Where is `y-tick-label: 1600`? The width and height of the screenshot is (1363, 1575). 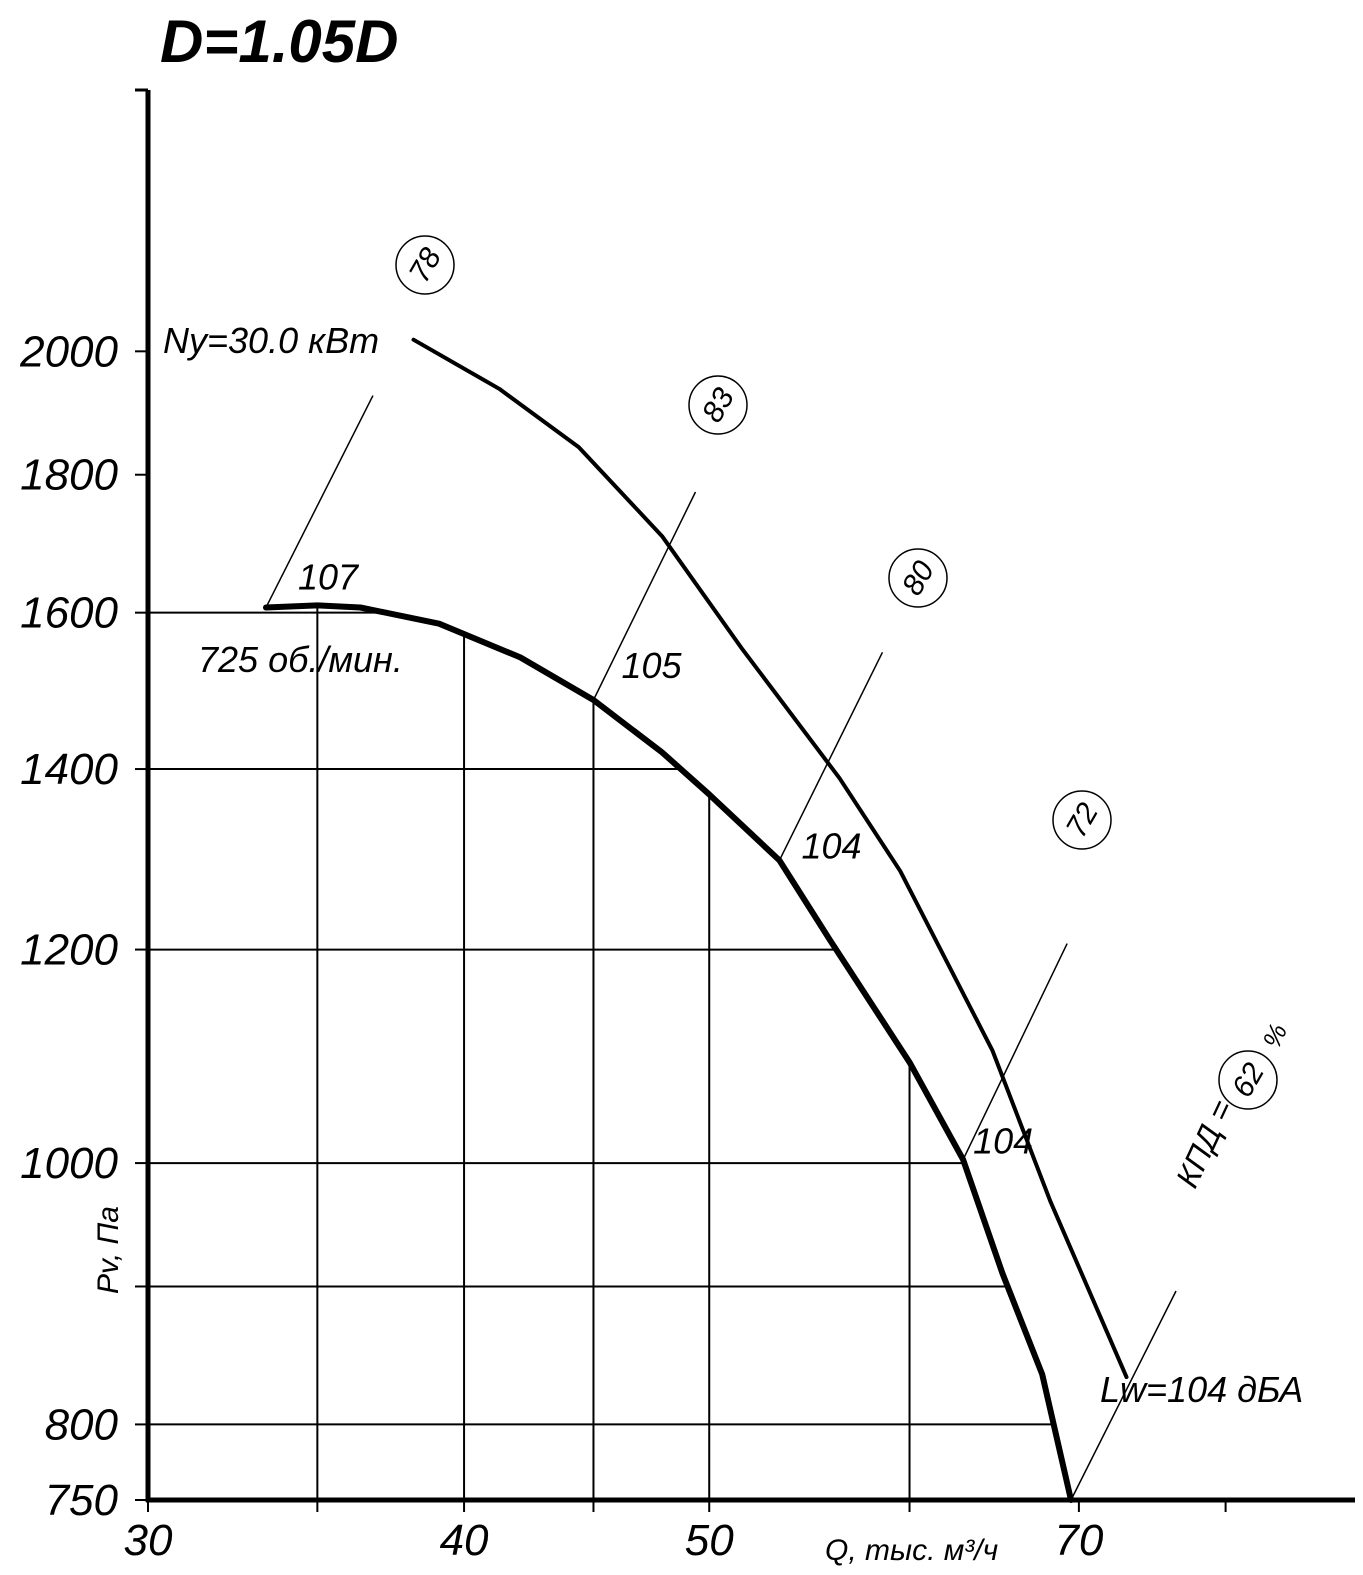
y-tick-label: 1600 is located at coordinates (69, 613).